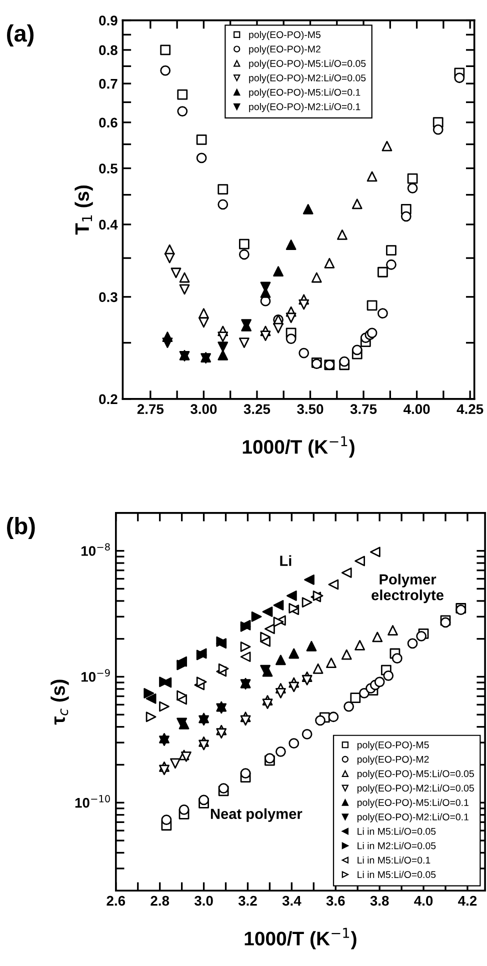 This screenshot has height=966, width=487. Describe the element at coordinates (363, 409) in the screenshot. I see `x-tick-label: 3.75` at that location.